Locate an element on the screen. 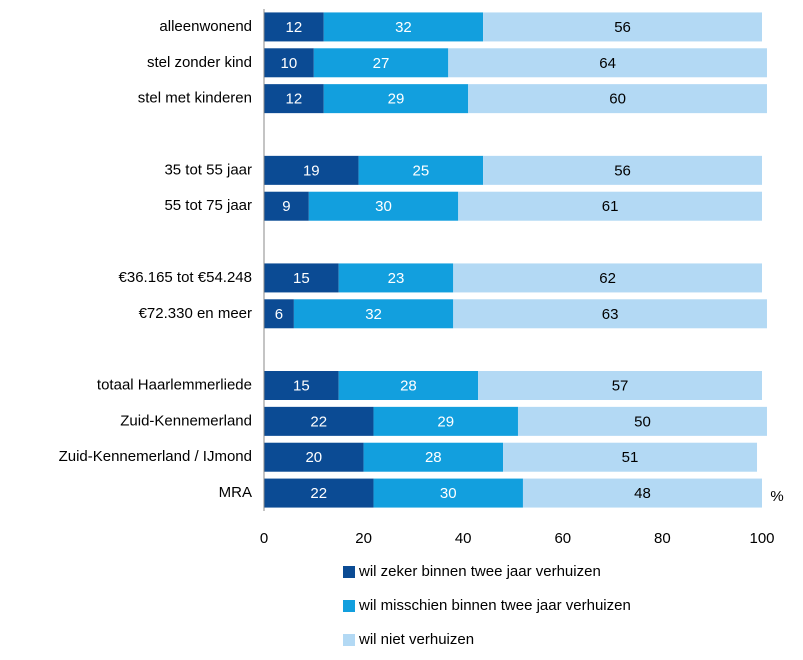  data-label: 50 is located at coordinates (642, 421).